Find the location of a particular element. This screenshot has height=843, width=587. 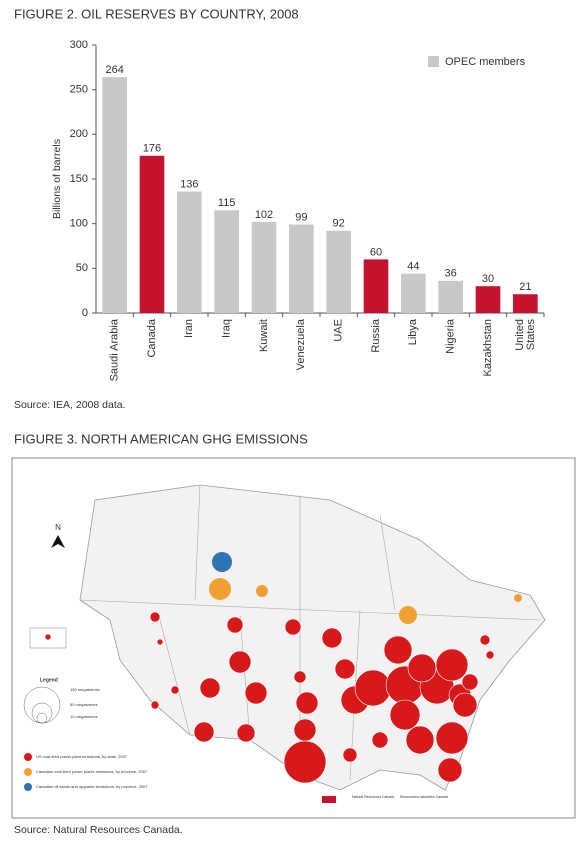

y-tick-label: 150 is located at coordinates (79, 179).